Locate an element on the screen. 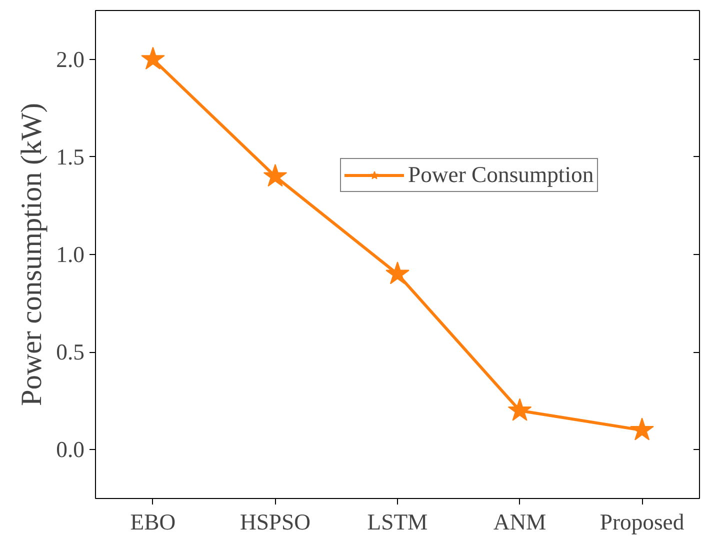 This screenshot has height=543, width=701. x-tick-label: EBO is located at coordinates (153, 522).